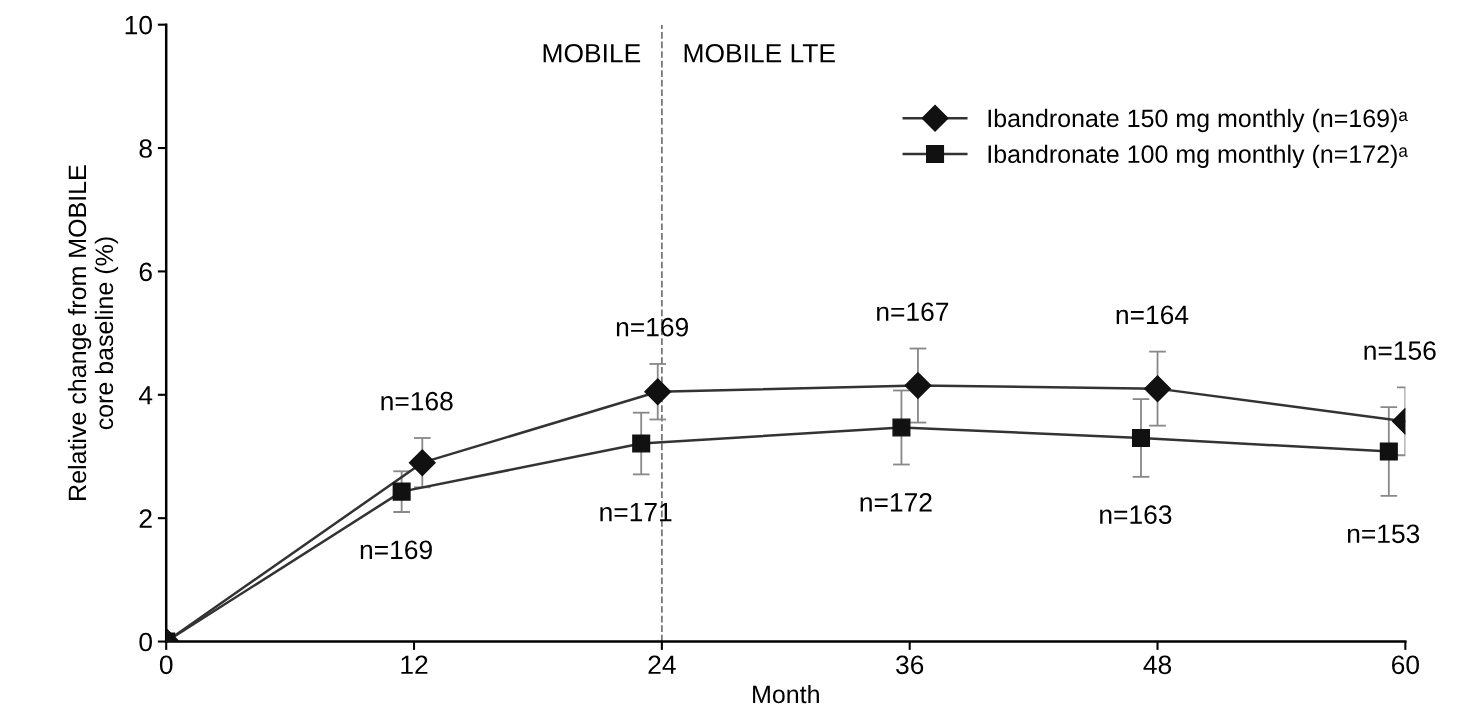 The image size is (1484, 705). Describe the element at coordinates (166, 665) in the screenshot. I see `x-tick-label: 0` at that location.